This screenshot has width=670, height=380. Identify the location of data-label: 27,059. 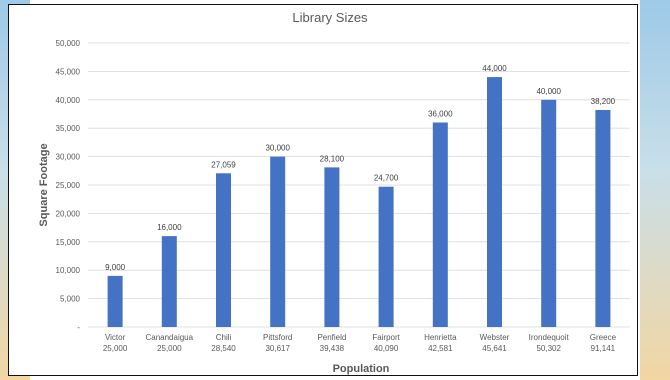
(223, 164).